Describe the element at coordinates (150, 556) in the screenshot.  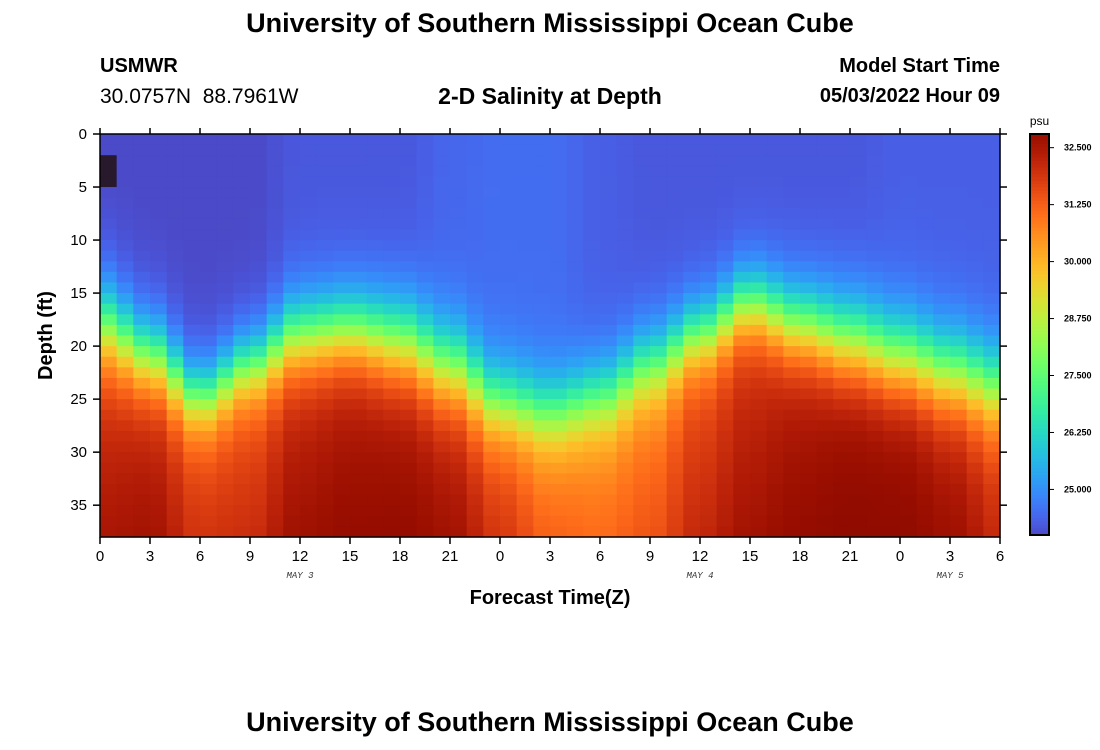
I see `x-tick-label: 3` at that location.